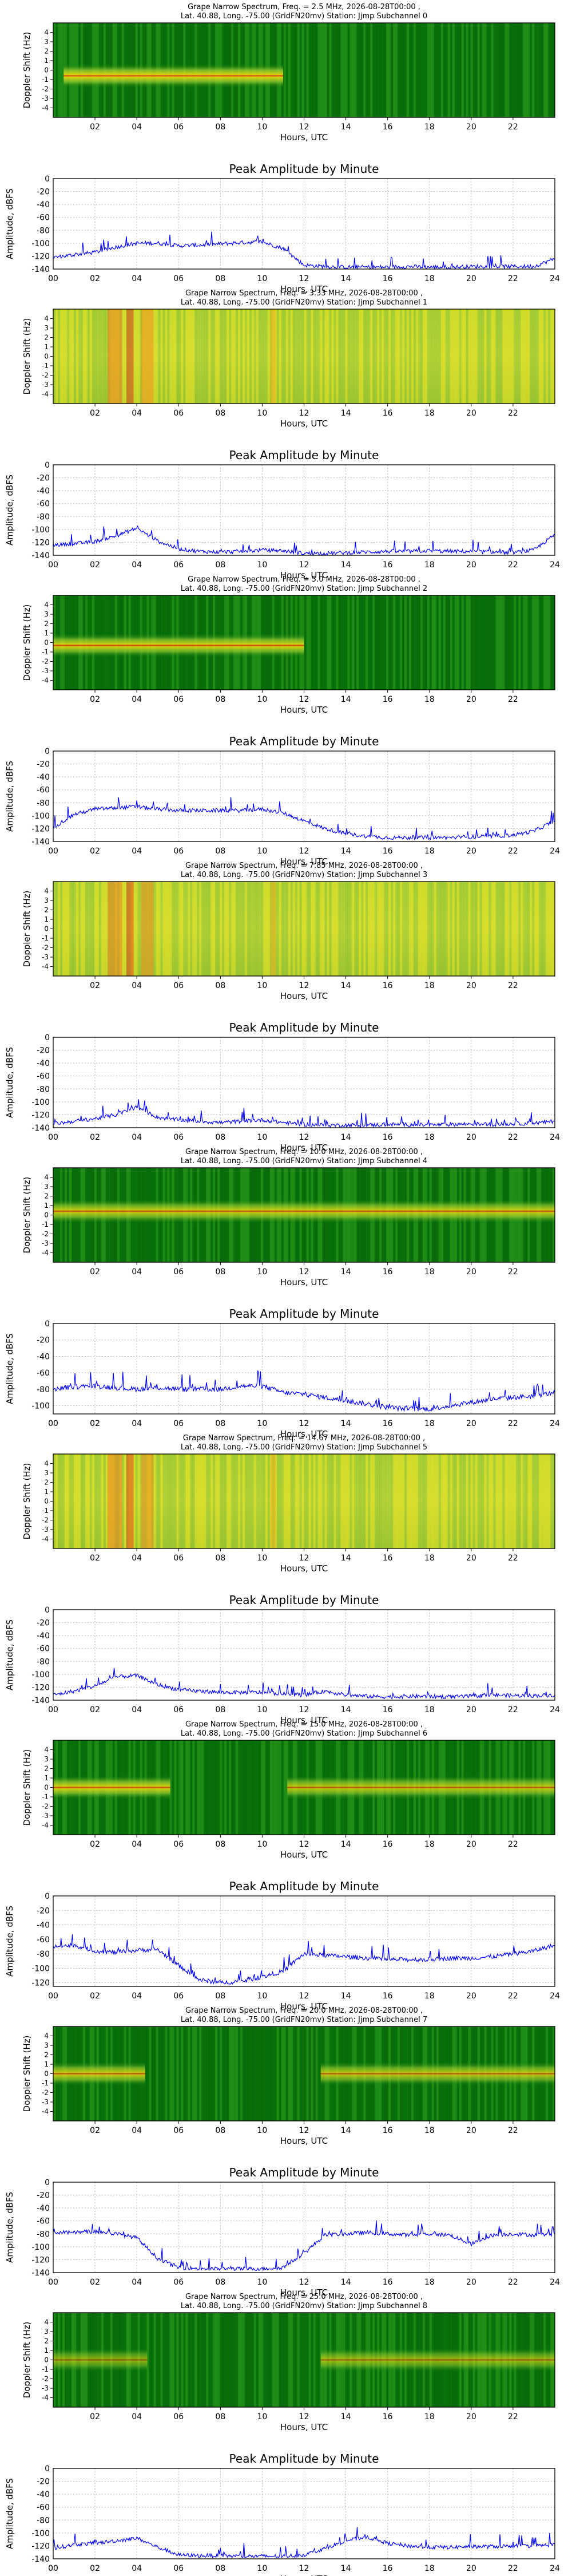 The image size is (572, 2576). I want to click on spectrum-ylabel-1: Doppler Shift (Hz), so click(27, 356).